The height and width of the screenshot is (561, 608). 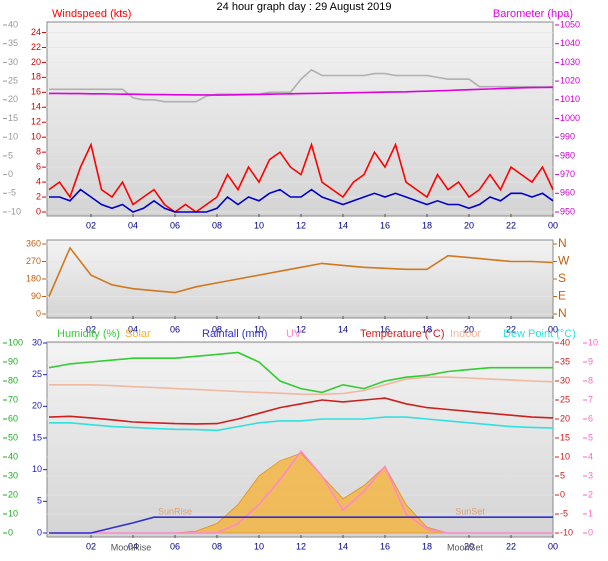 What do you see at coordinates (570, 62) in the screenshot?
I see `y-tick-label: 1030` at bounding box center [570, 62].